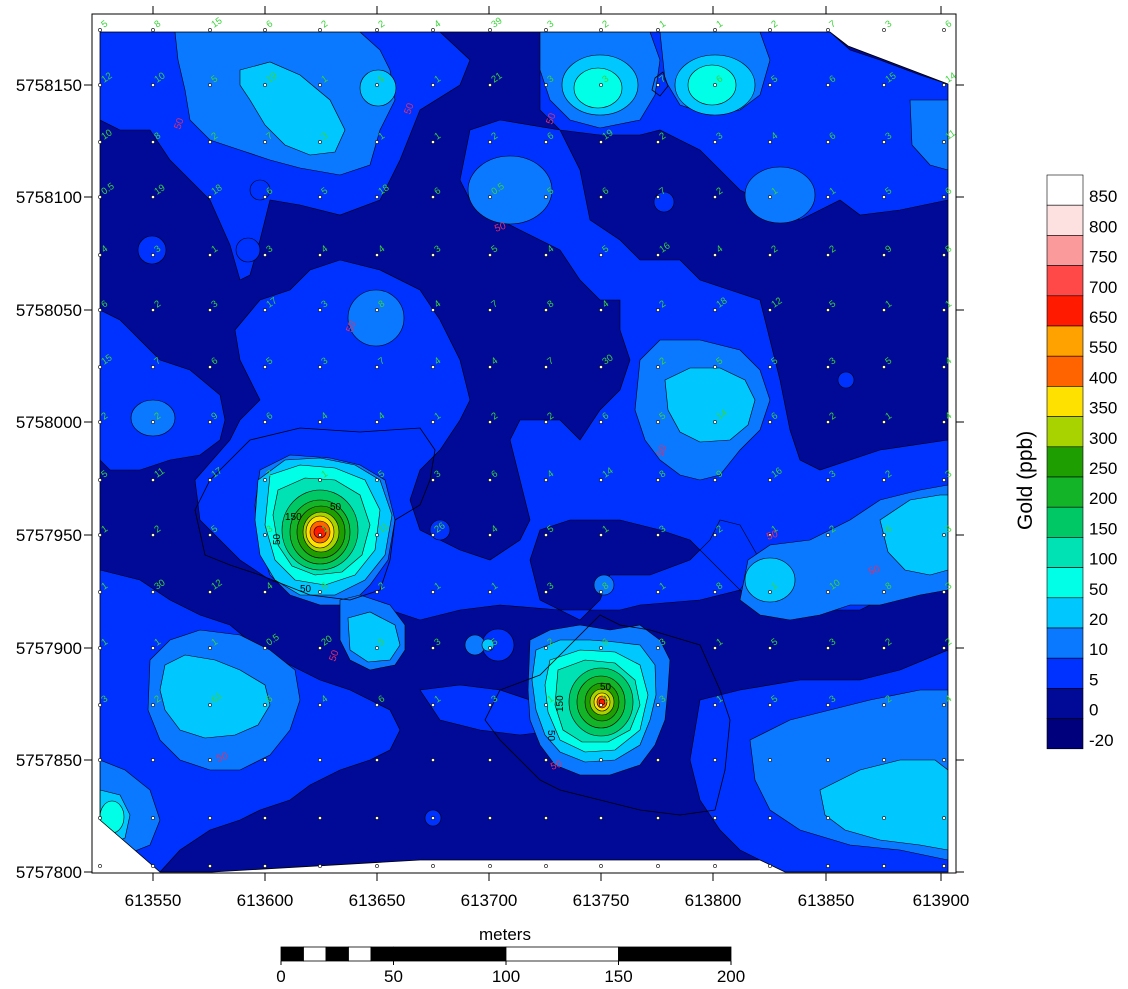 This screenshot has height=989, width=1128. What do you see at coordinates (874, 571) in the screenshot?
I see `contour-value-label-red: 50` at bounding box center [874, 571].